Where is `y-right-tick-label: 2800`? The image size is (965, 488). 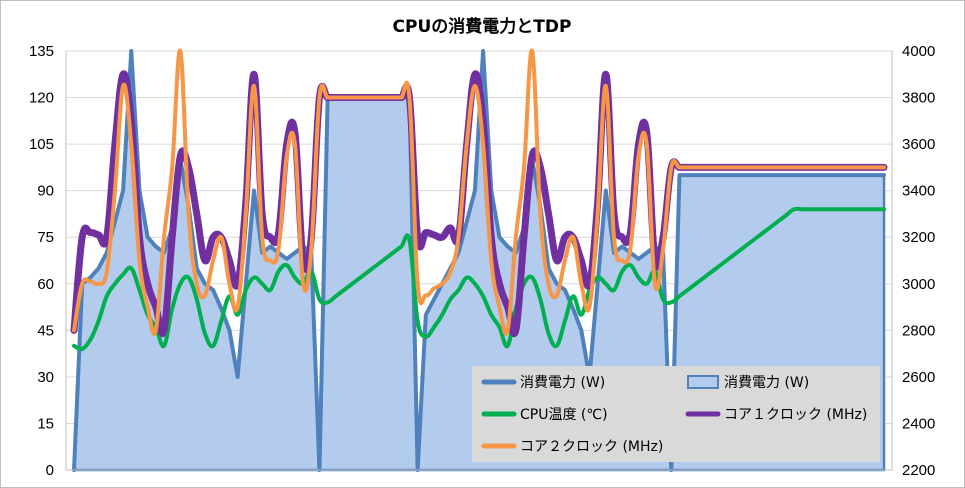 y-right-tick-label: 2800 is located at coordinates (918, 330).